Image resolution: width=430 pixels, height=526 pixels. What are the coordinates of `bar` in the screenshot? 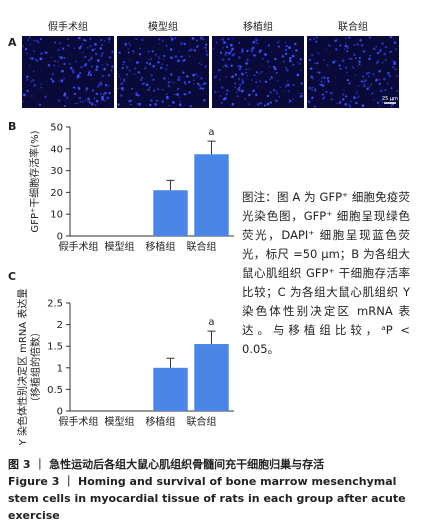 It's located at (211, 377).